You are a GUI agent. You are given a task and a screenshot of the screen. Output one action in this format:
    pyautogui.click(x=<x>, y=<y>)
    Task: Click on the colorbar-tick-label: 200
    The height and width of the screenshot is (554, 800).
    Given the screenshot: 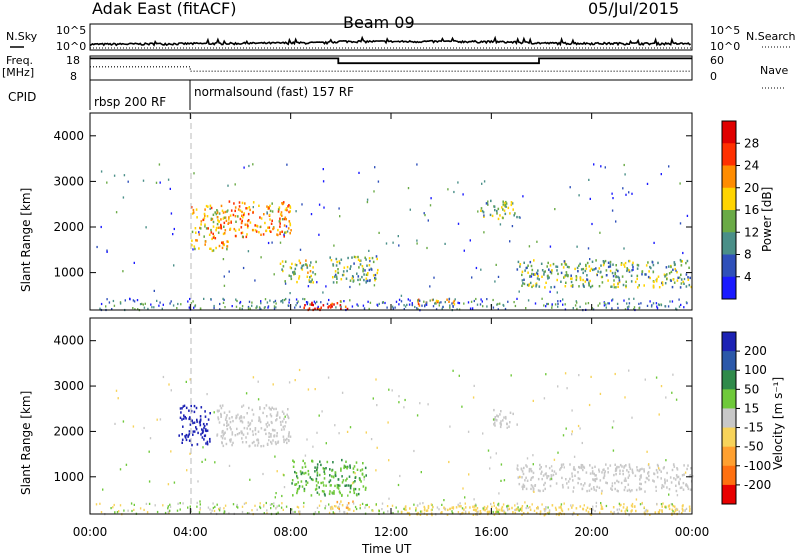 What is the action you would take?
    pyautogui.click(x=755, y=351)
    